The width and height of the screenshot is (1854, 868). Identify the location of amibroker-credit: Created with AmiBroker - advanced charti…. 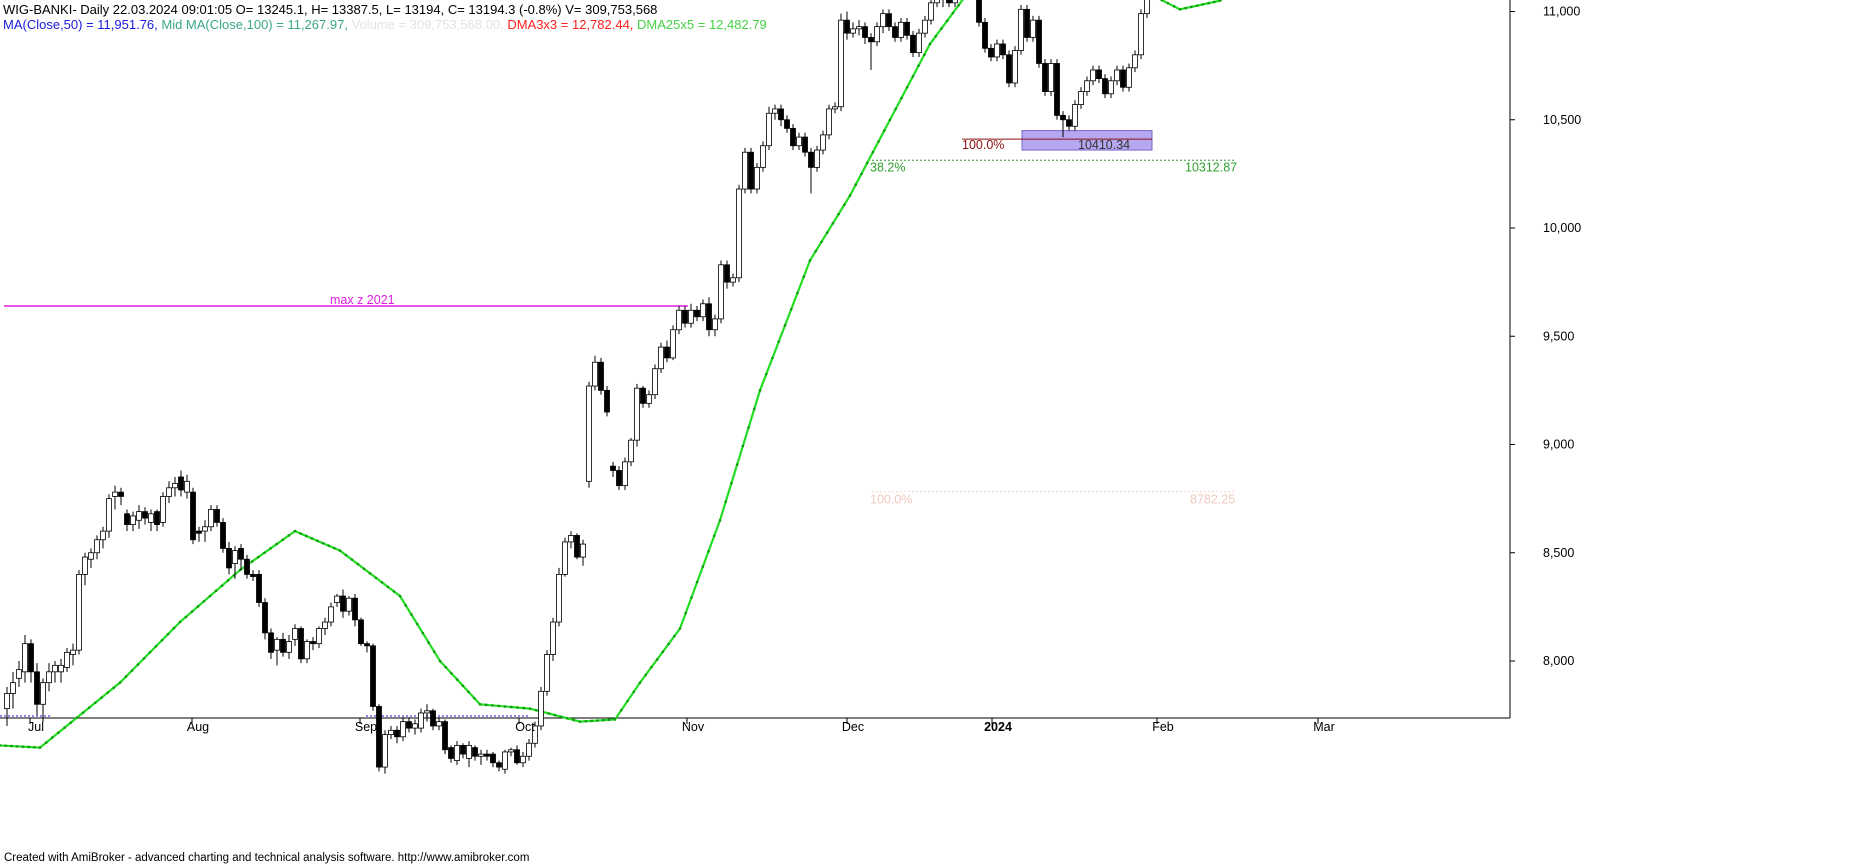
(267, 858).